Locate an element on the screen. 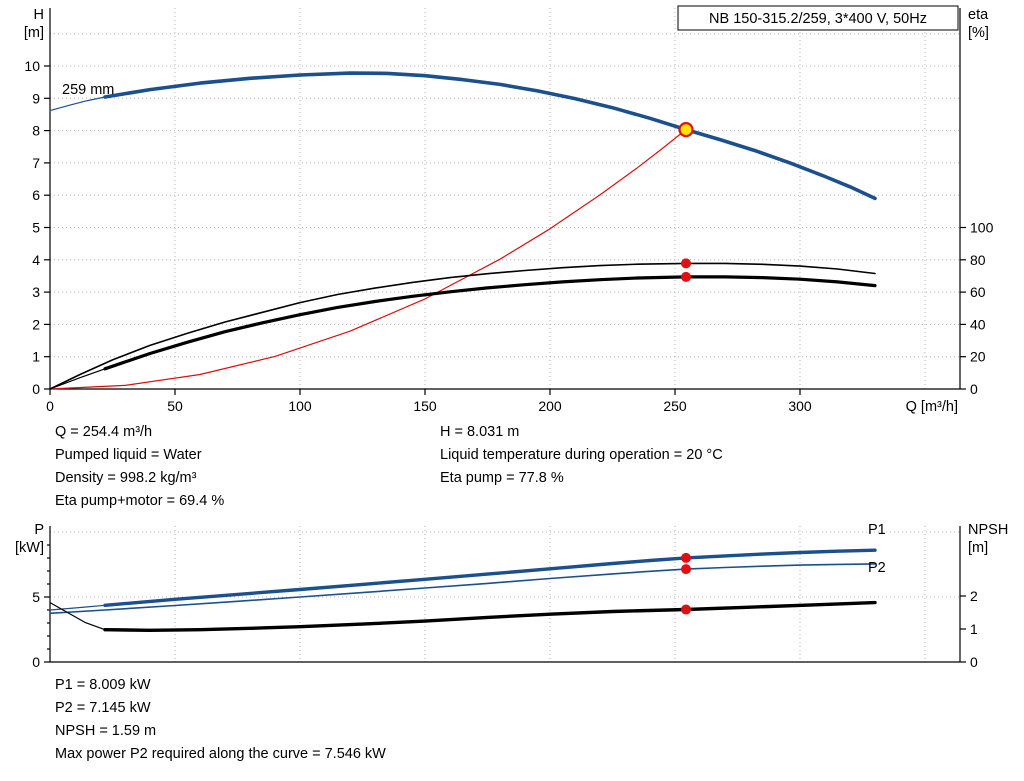  head-curve-lead is located at coordinates (77, 104).